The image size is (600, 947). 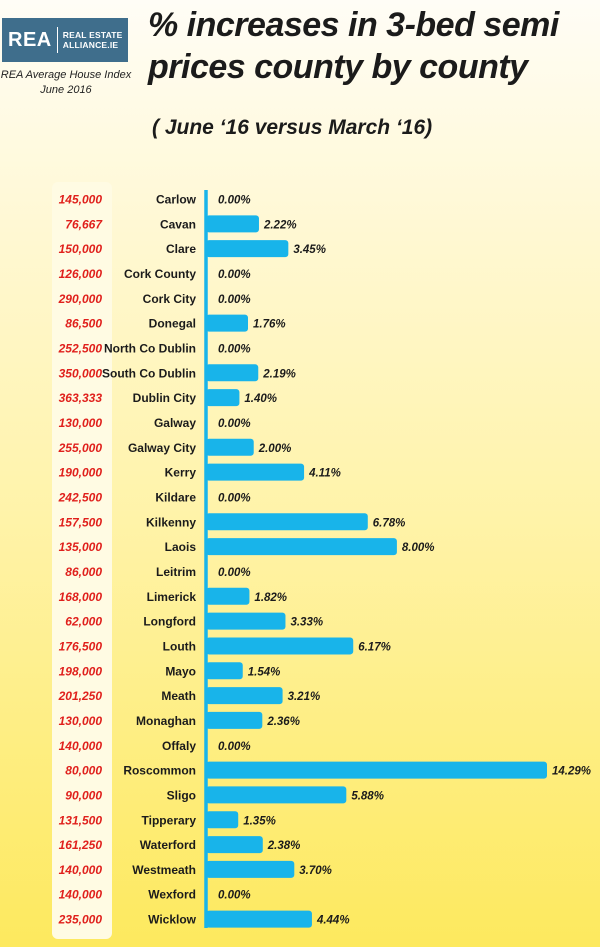 What do you see at coordinates (324, 474) in the screenshot?
I see `value-label-kerry: 4.11%` at bounding box center [324, 474].